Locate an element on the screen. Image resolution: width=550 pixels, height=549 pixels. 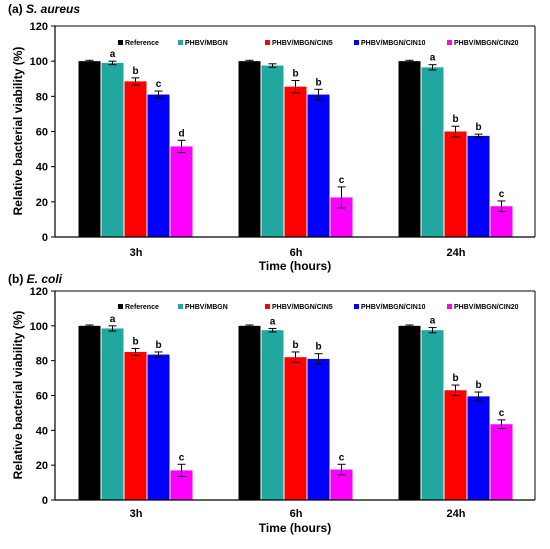
panel-letter: (b) is located at coordinates (17, 279).